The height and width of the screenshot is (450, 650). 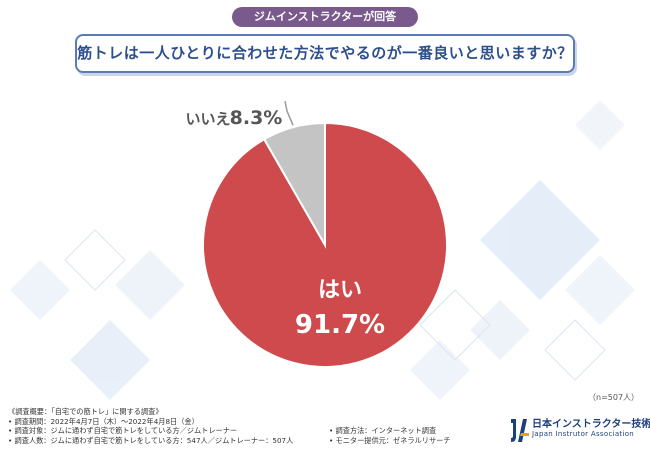 What do you see at coordinates (591, 424) in the screenshot?
I see `association-name: 日本インストラクター技術協会` at bounding box center [591, 424].